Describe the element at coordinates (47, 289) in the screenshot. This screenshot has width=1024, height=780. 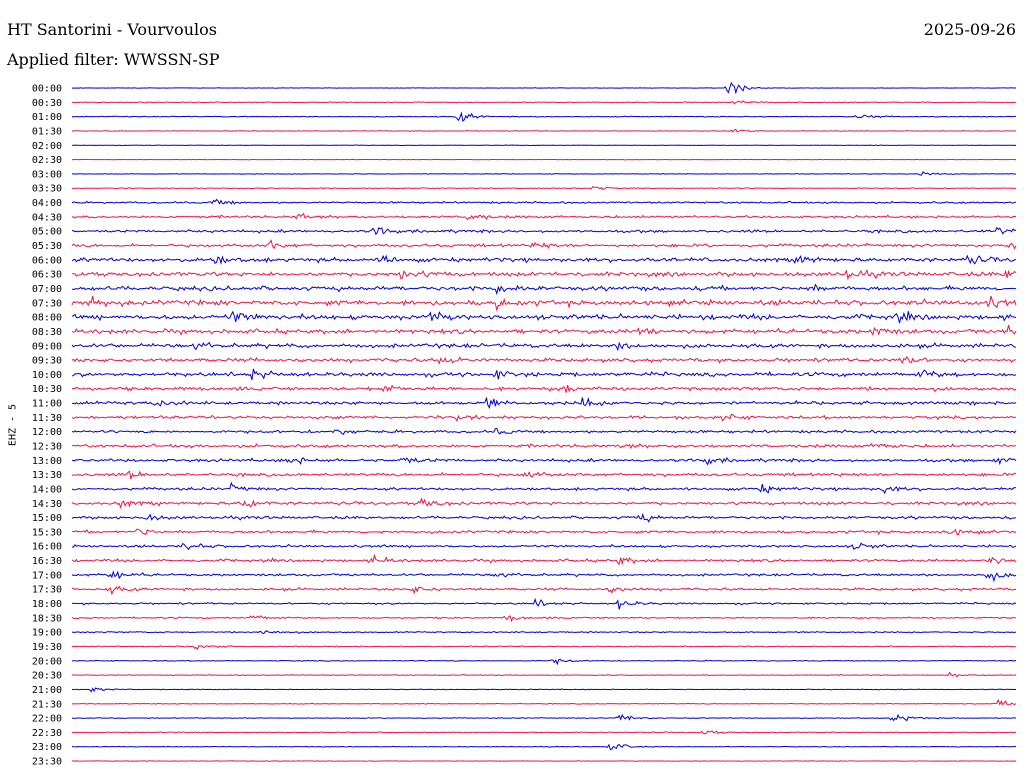
I see `row-time-label: 07:00` at that location.